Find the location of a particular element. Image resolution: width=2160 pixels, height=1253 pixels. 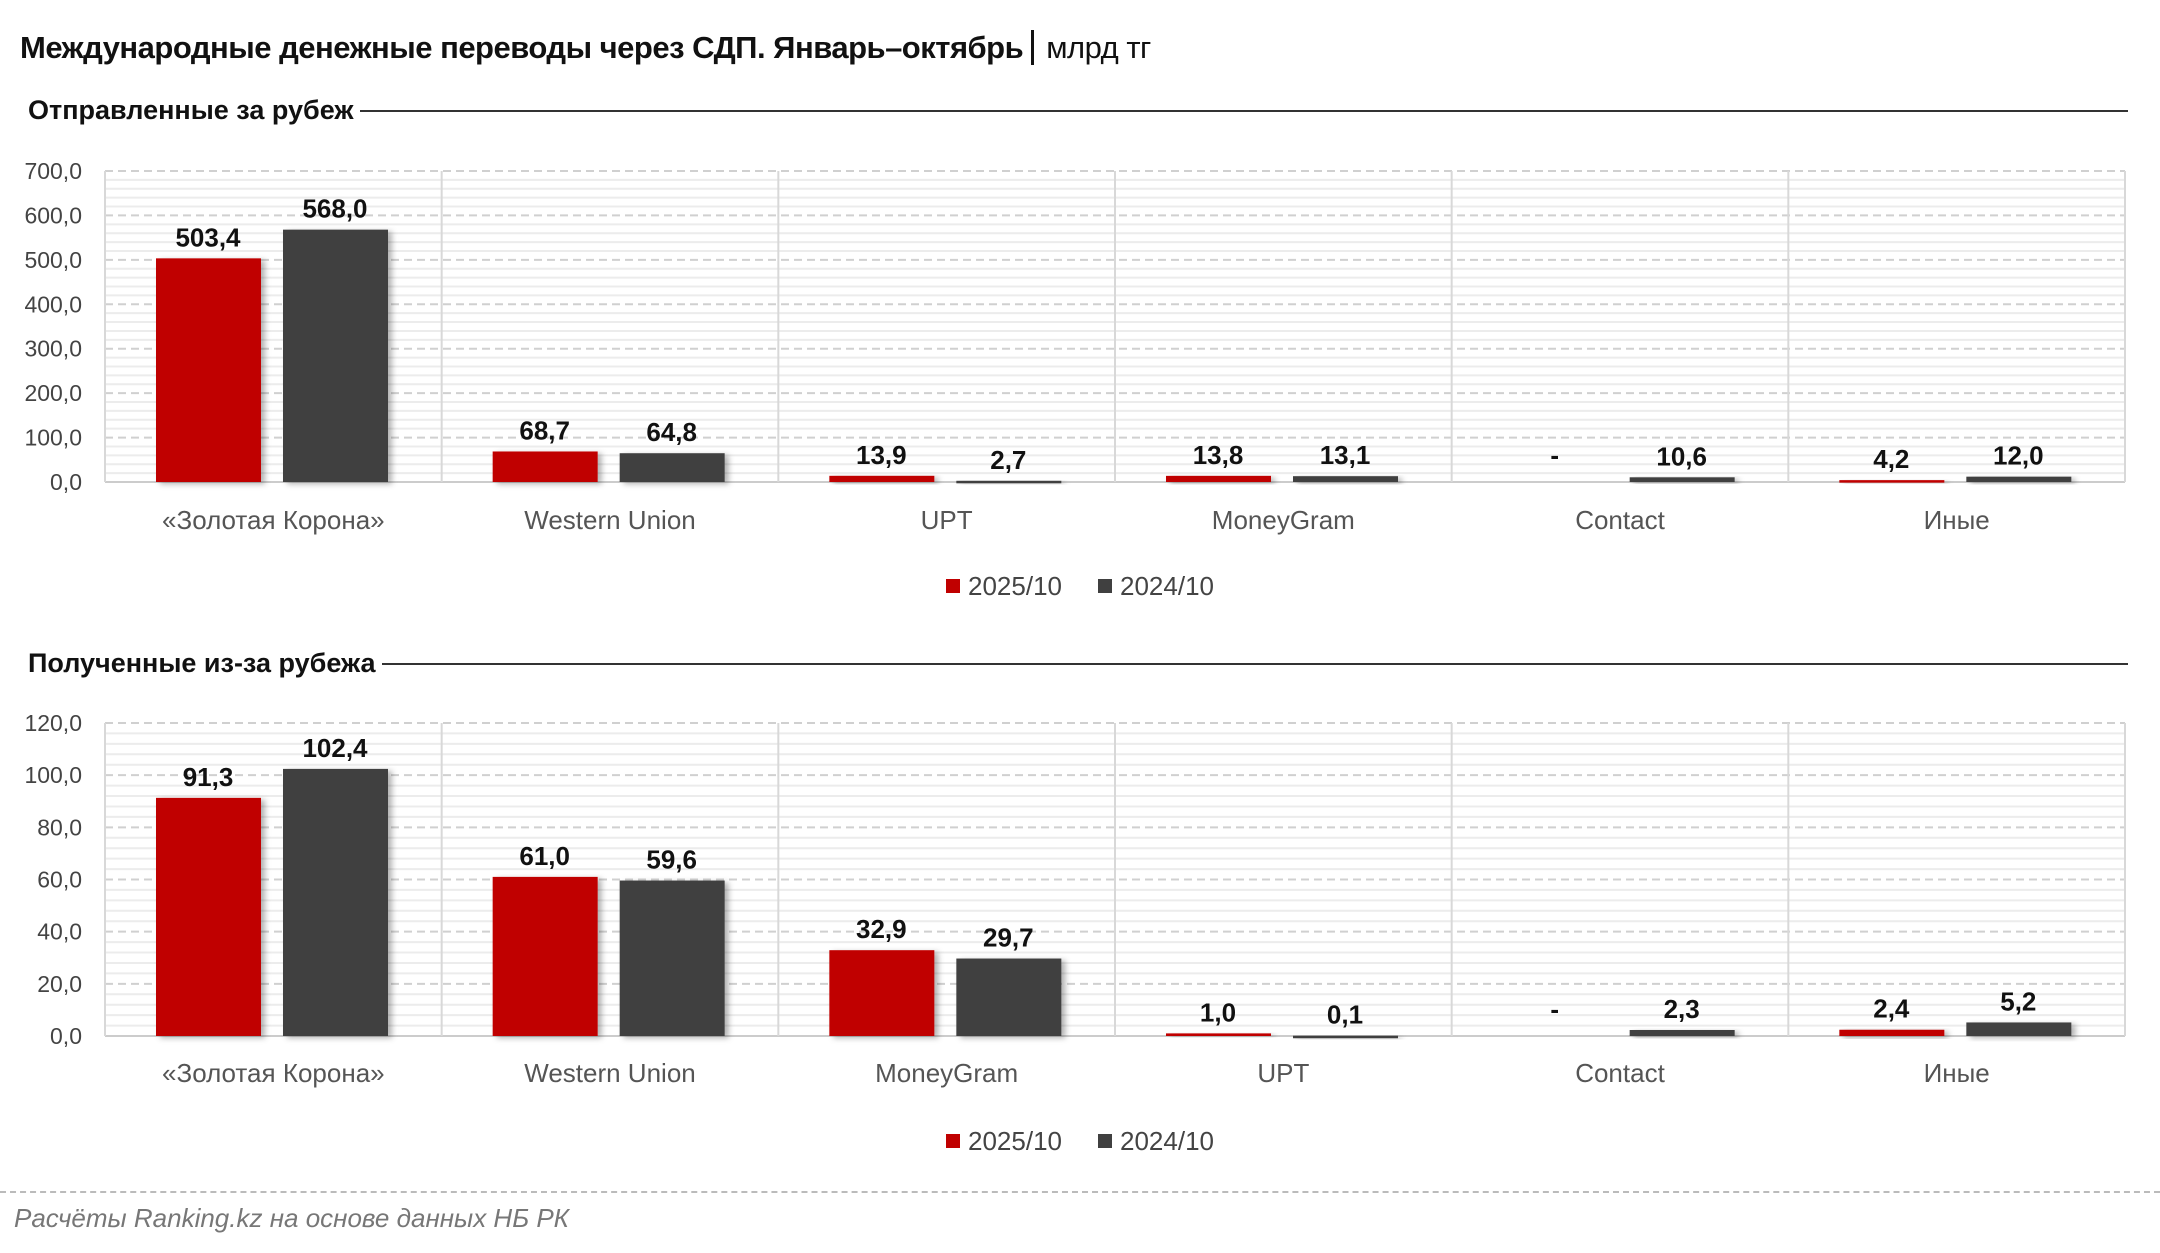

data-label: 10,6 is located at coordinates (1681, 456).